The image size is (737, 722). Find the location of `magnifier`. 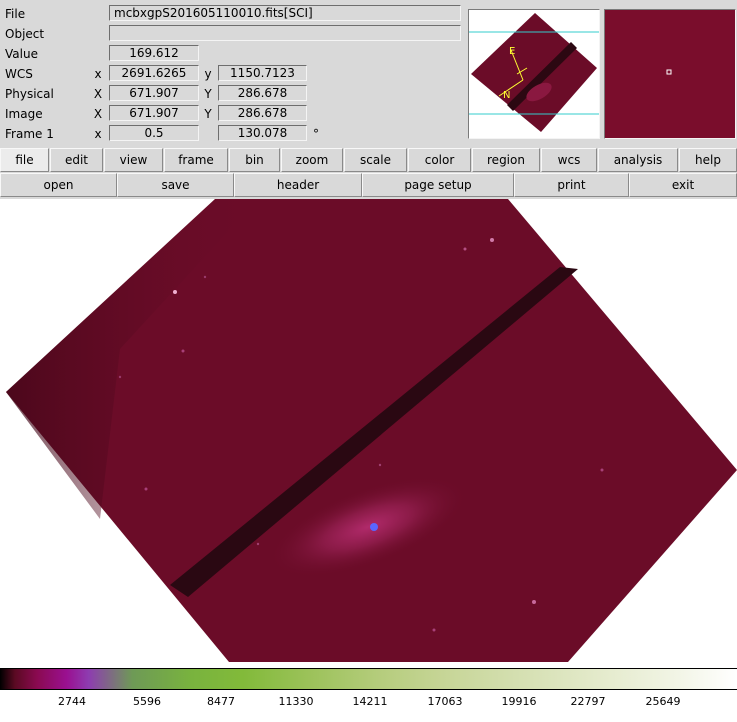

magnifier is located at coordinates (670, 74).